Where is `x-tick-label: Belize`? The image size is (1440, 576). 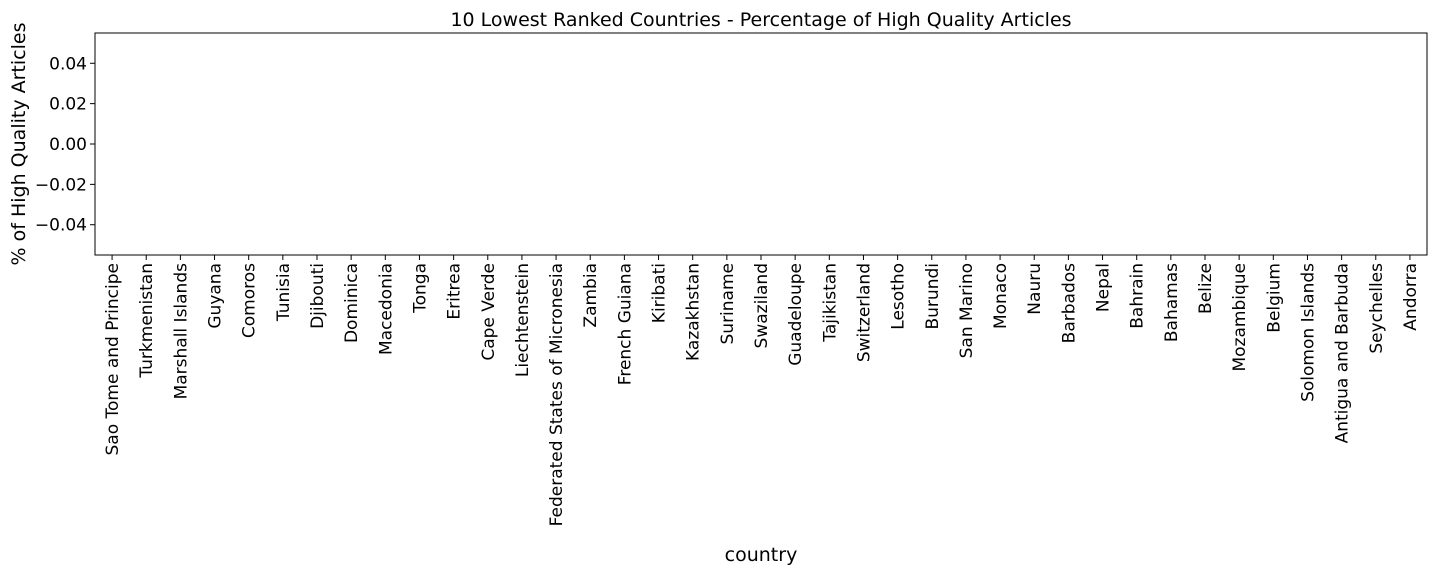
x-tick-label: Belize is located at coordinates (1206, 288).